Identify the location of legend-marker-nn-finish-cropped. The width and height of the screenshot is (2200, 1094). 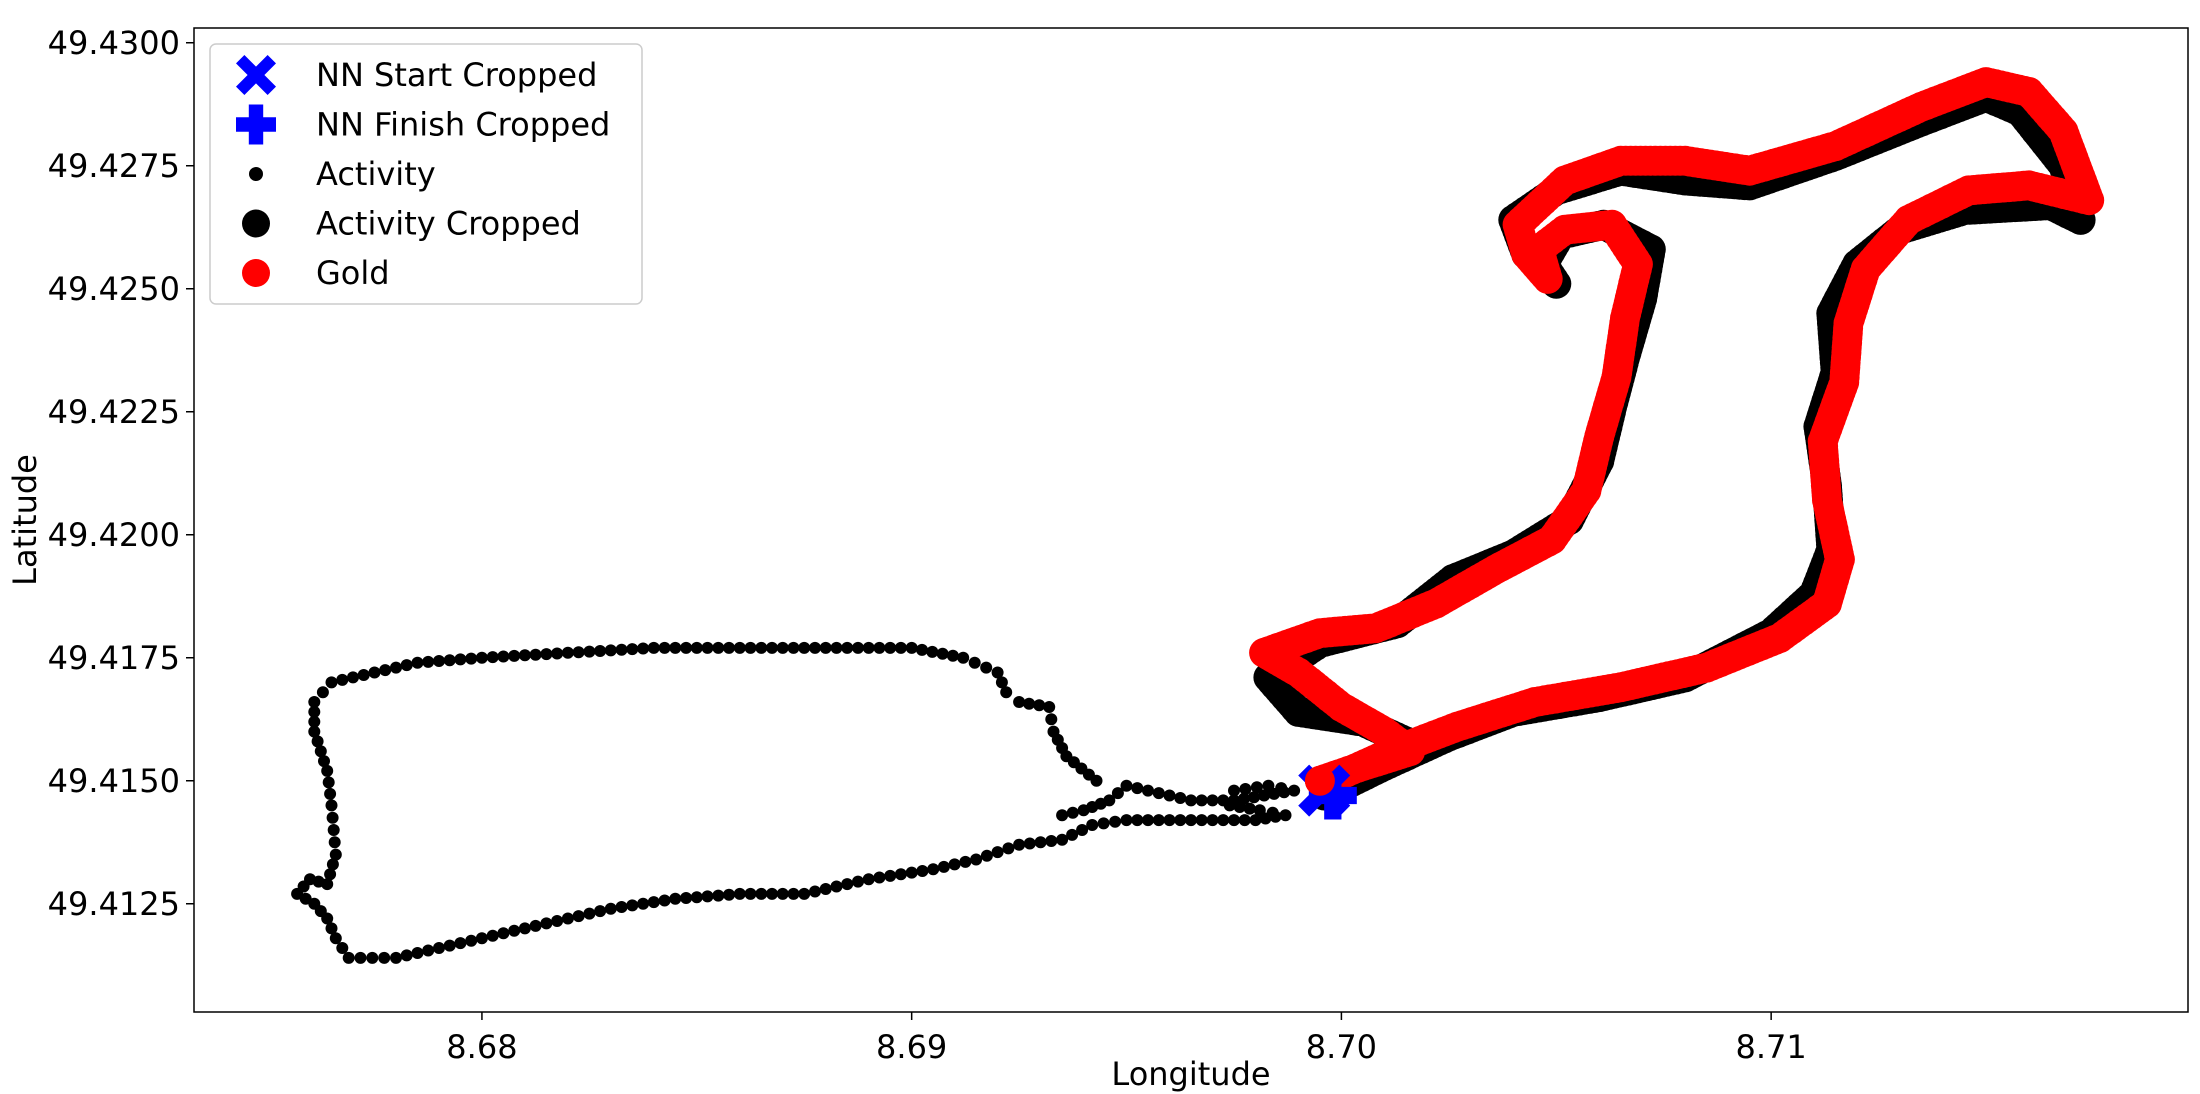
(256, 124).